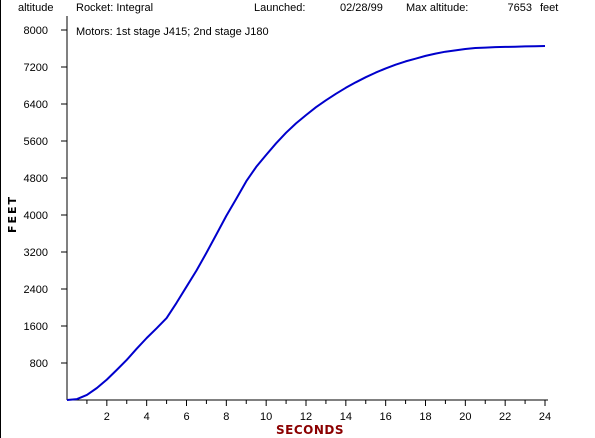 This screenshot has height=438, width=595. Describe the element at coordinates (172, 32) in the screenshot. I see `motors-info: Motors: 1st stage J415; 2nd stage J180` at that location.